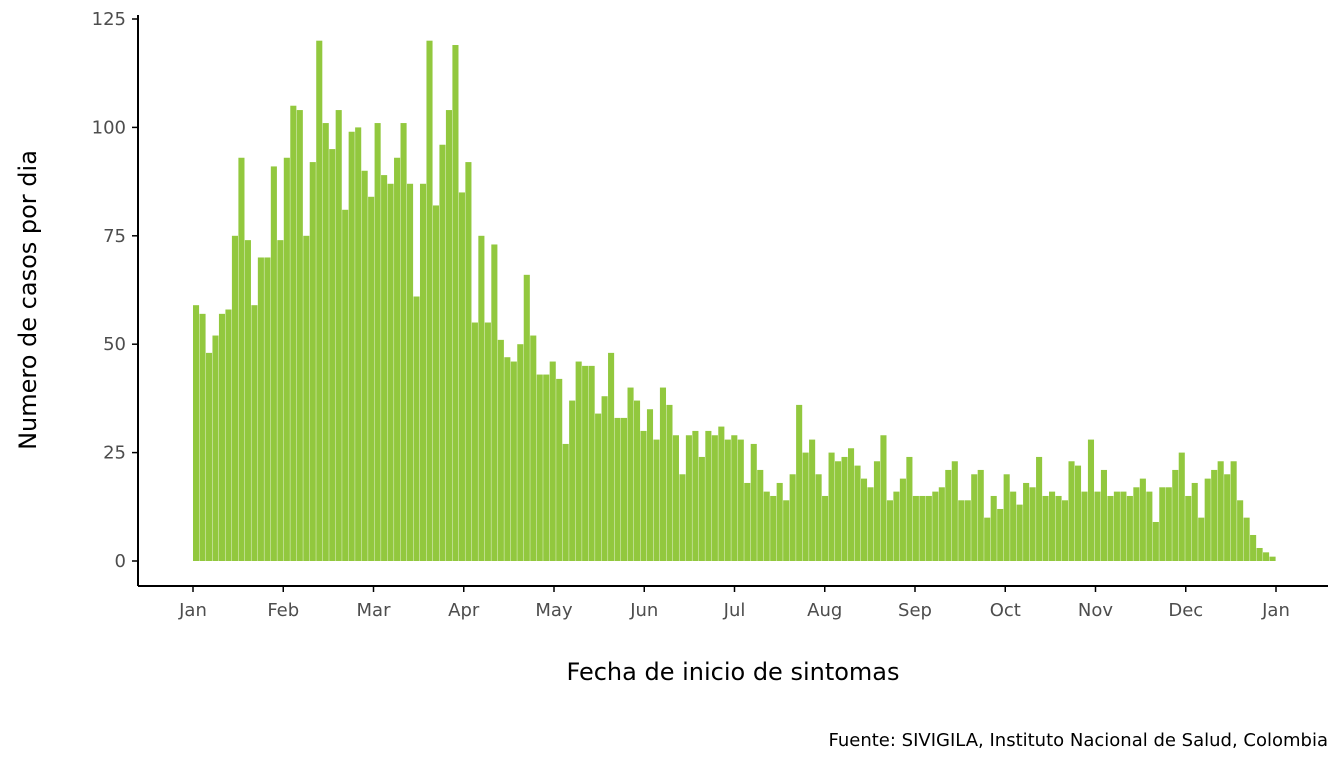  Describe the element at coordinates (28, 300) in the screenshot. I see `y-axis-title: Numero de casos por dia` at that location.